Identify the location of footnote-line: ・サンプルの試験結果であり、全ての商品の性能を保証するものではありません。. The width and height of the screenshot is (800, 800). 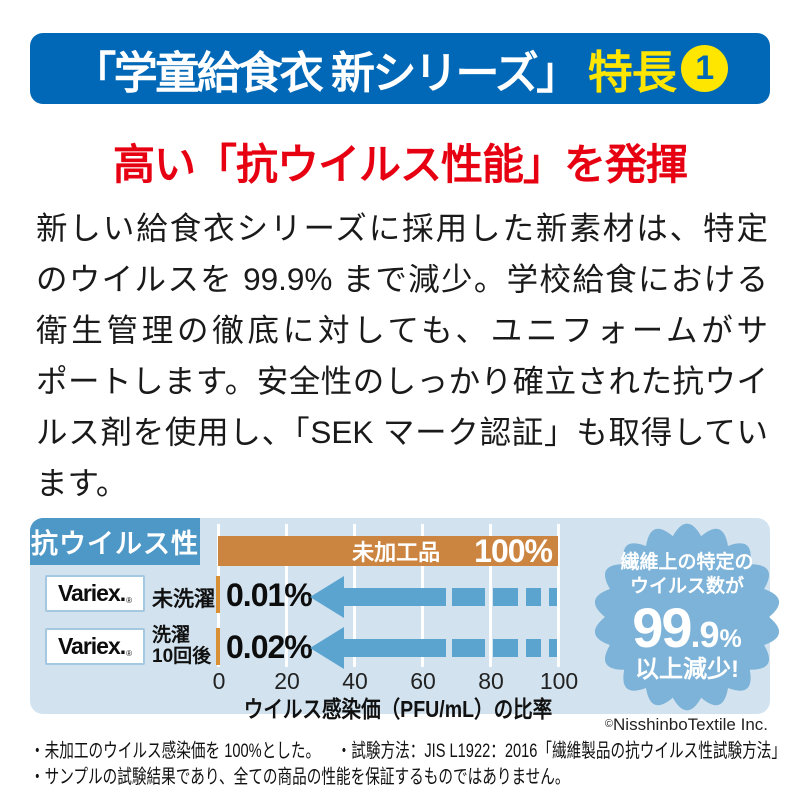
(415, 777).